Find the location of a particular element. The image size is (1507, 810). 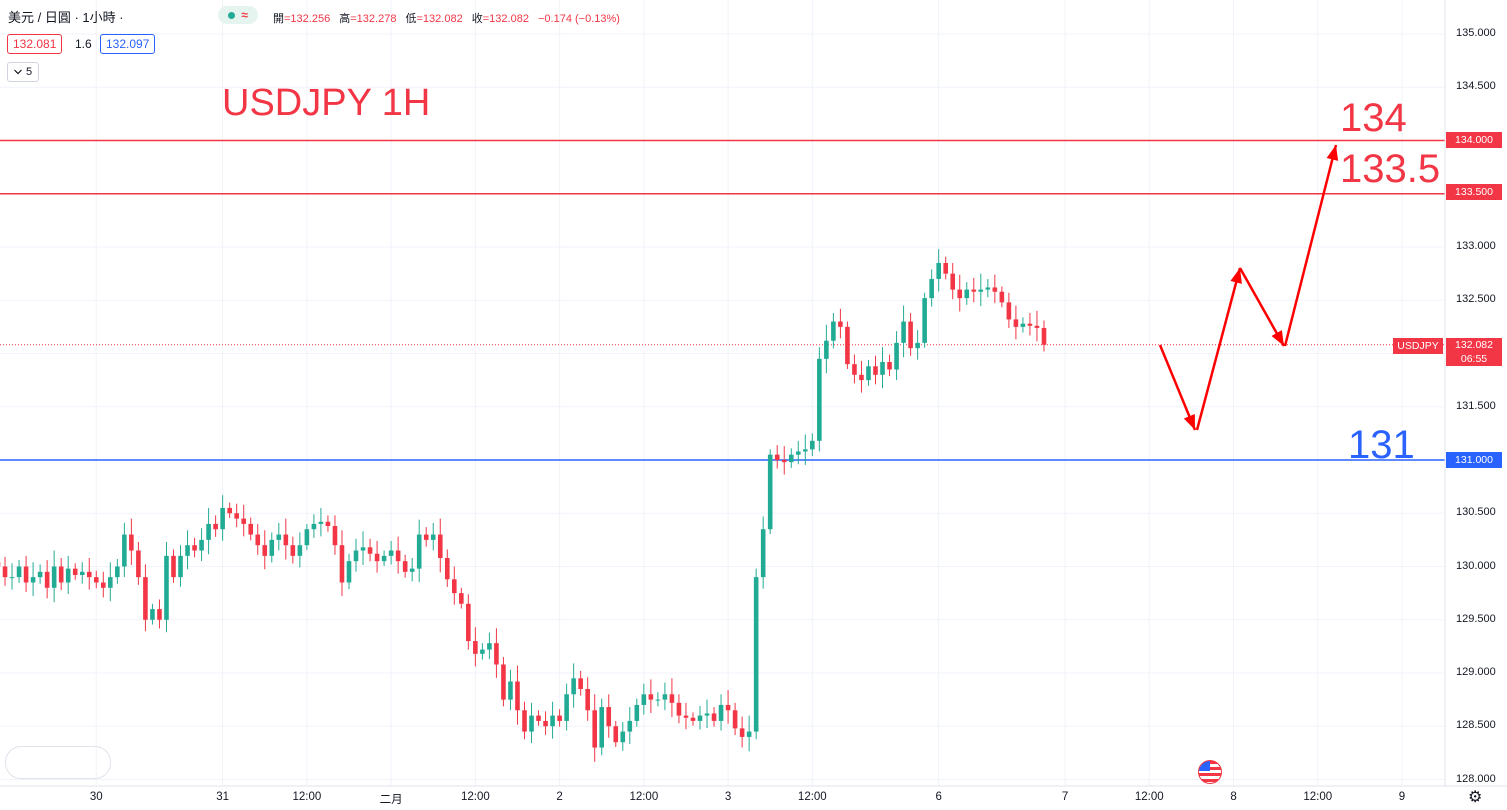

level-label-131: 131.000 is located at coordinates (1474, 460).